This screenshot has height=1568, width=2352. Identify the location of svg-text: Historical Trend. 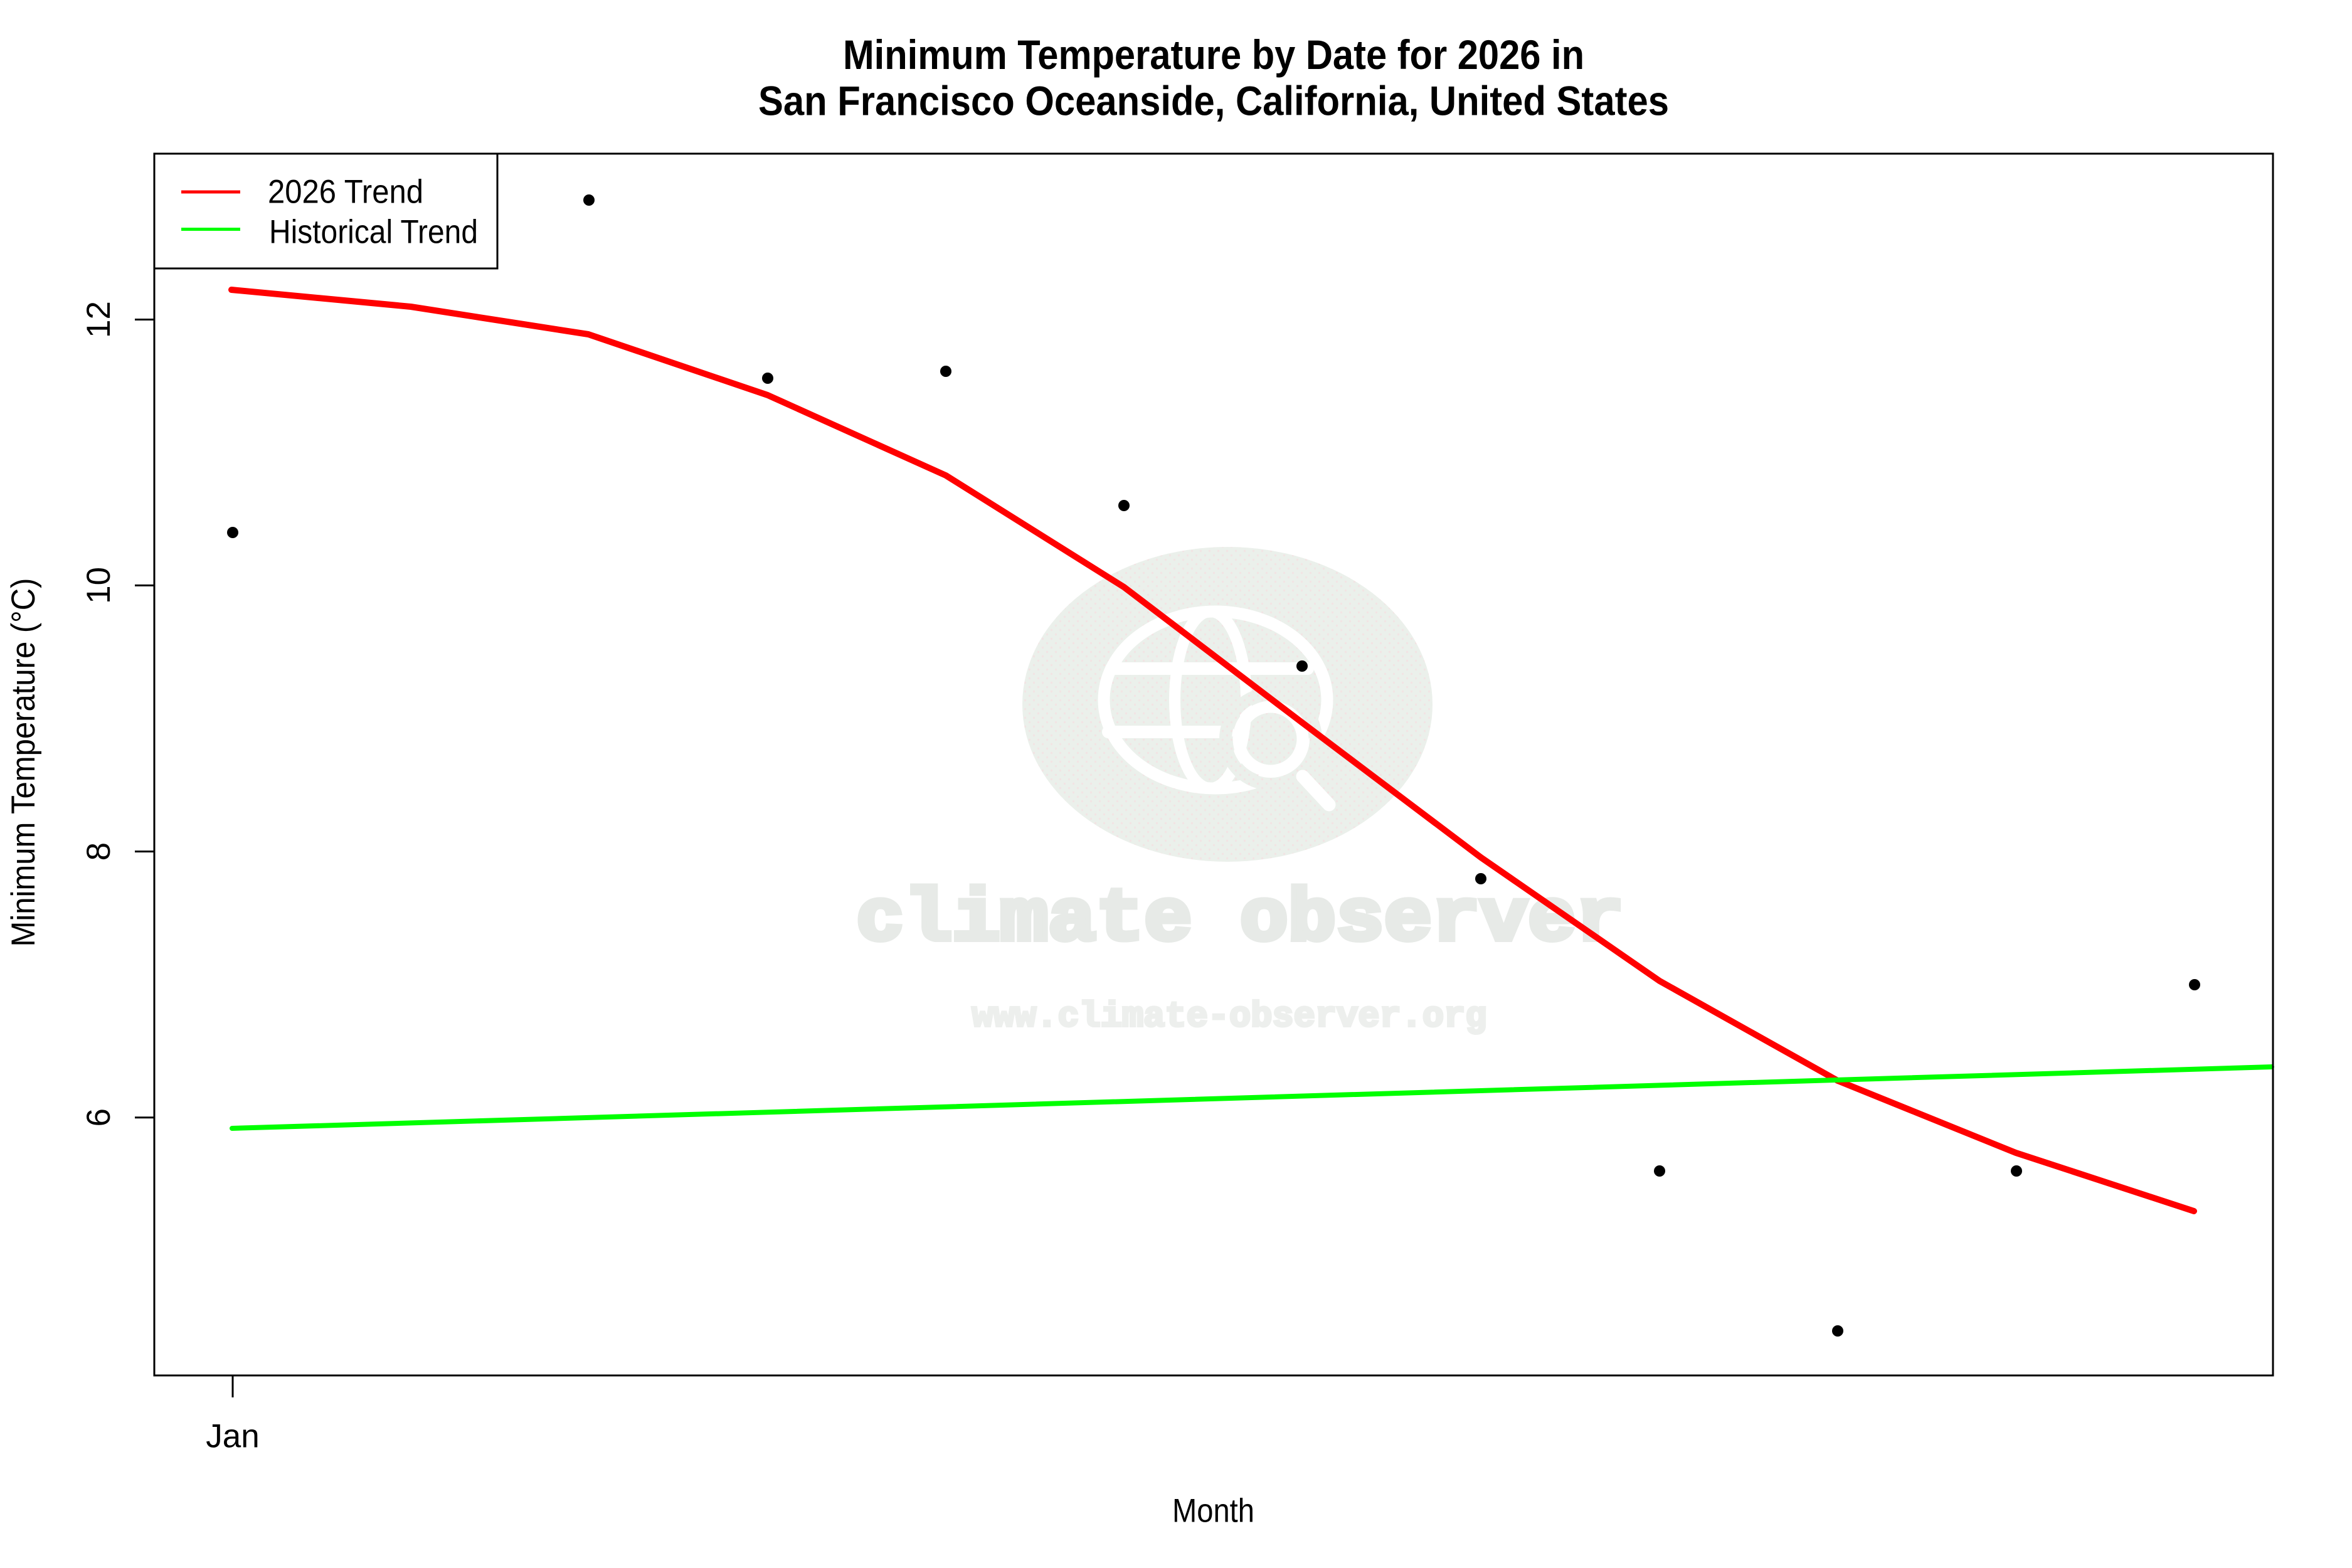
(373, 231).